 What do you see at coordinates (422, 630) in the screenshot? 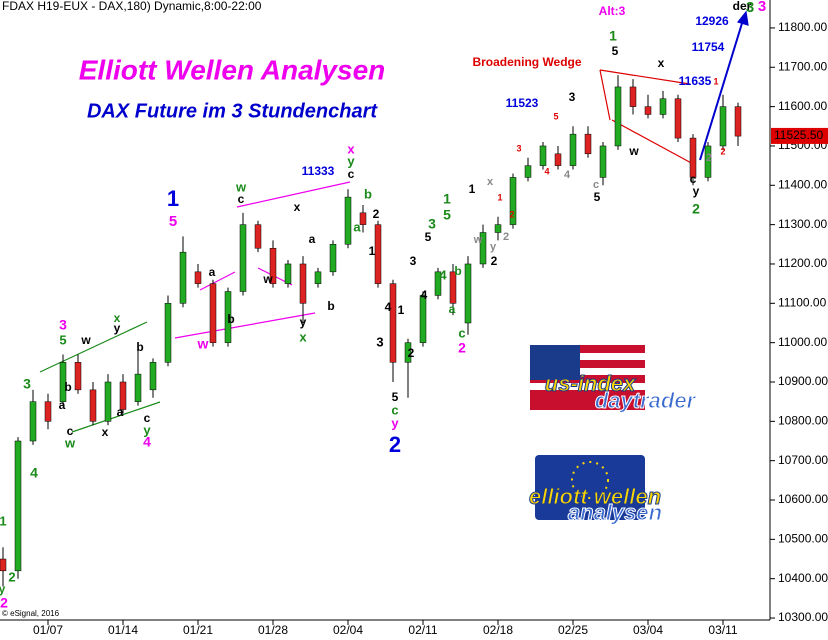
I see `x-tick-label: 02/11` at bounding box center [422, 630].